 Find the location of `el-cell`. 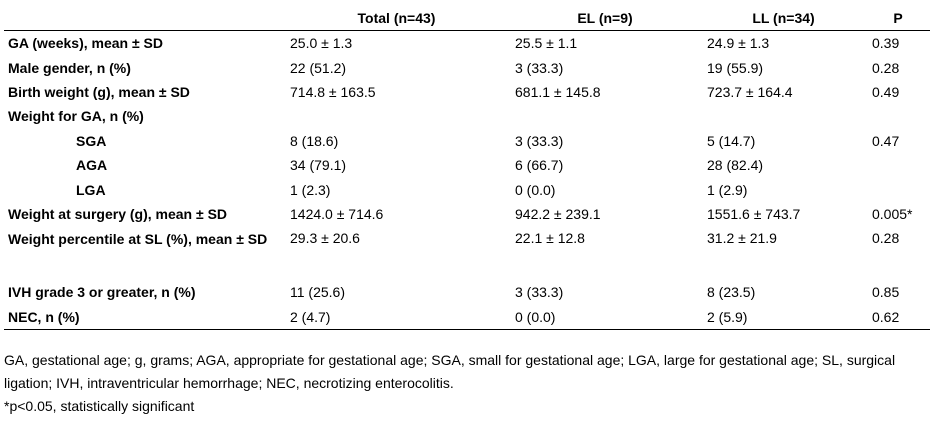

el-cell is located at coordinates (605, 116).